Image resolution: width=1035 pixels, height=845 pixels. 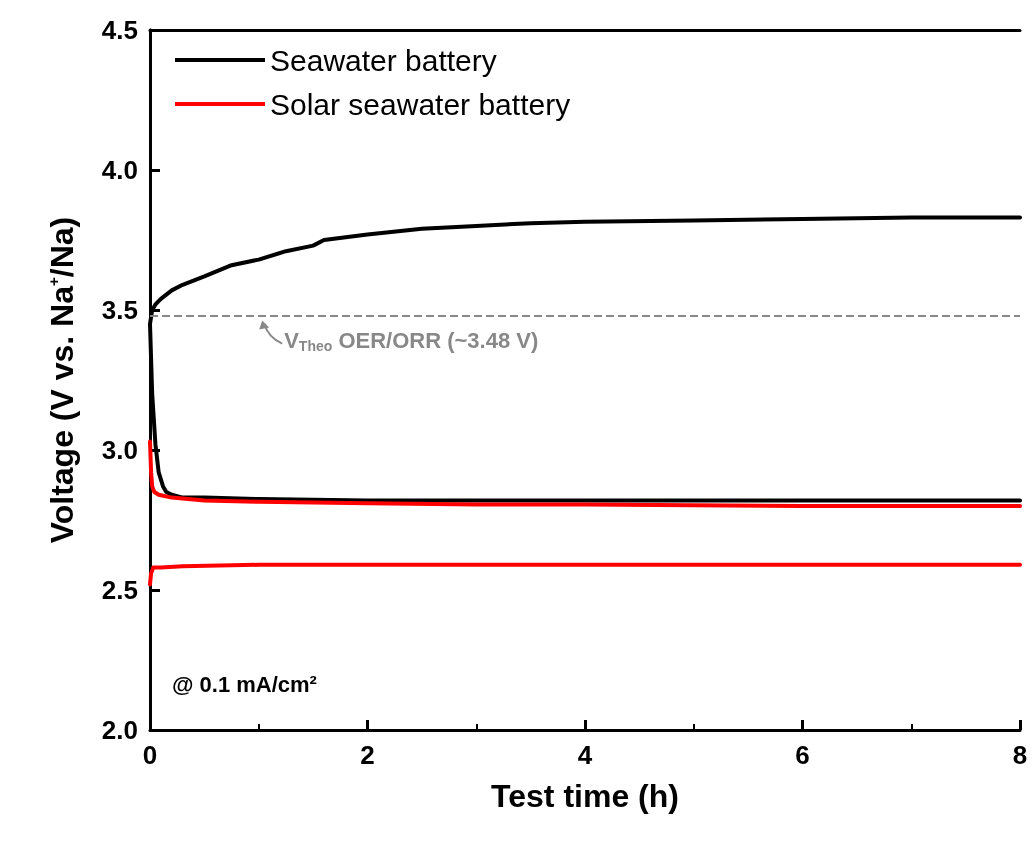 What do you see at coordinates (62, 380) in the screenshot?
I see `y-axis-title: Voltage (V vs. Na+/Na)` at bounding box center [62, 380].